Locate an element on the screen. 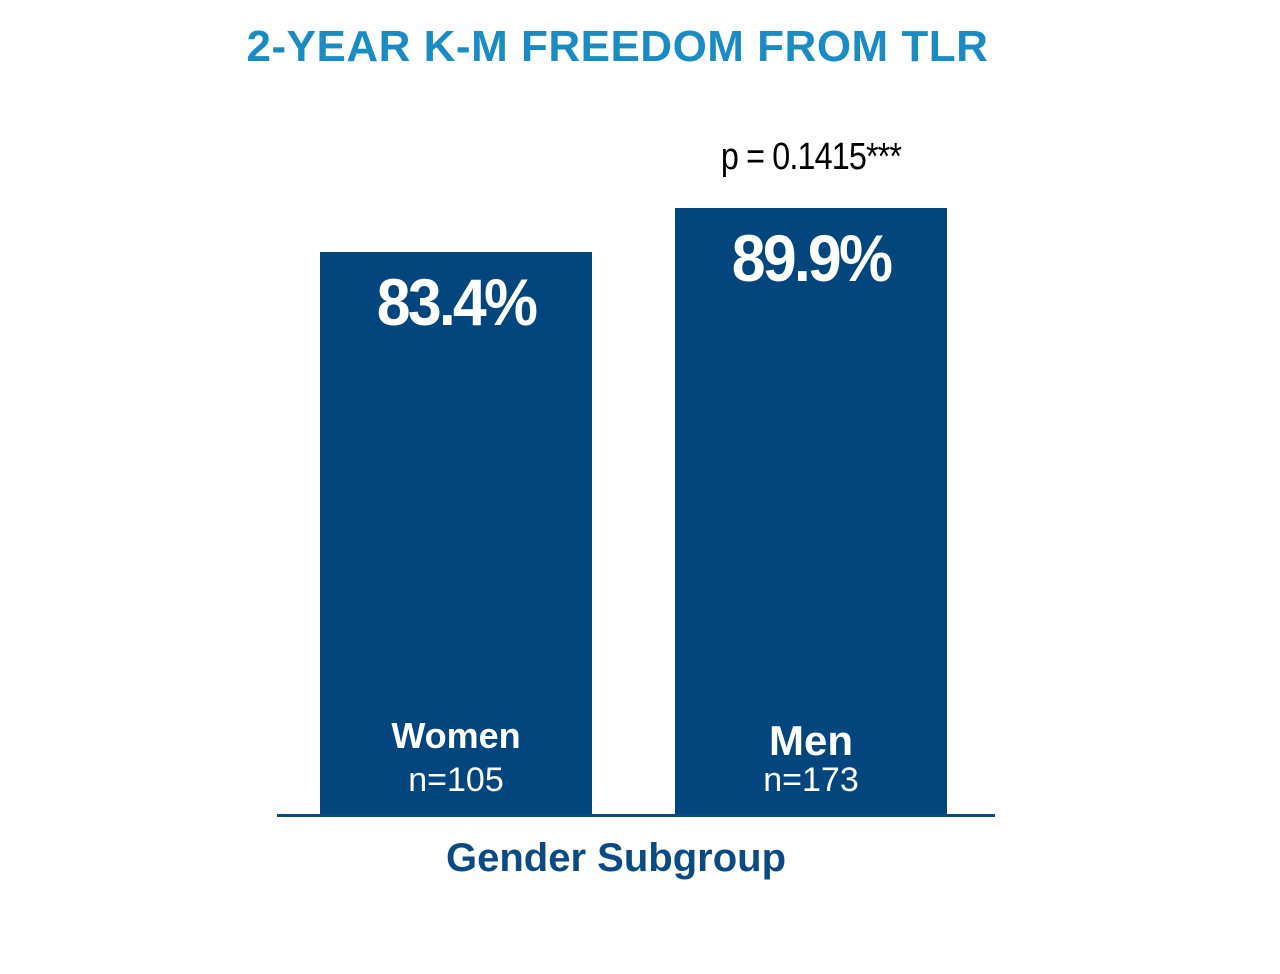 This screenshot has height=974, width=1280. bar-value-label: 83.4% is located at coordinates (457, 302).